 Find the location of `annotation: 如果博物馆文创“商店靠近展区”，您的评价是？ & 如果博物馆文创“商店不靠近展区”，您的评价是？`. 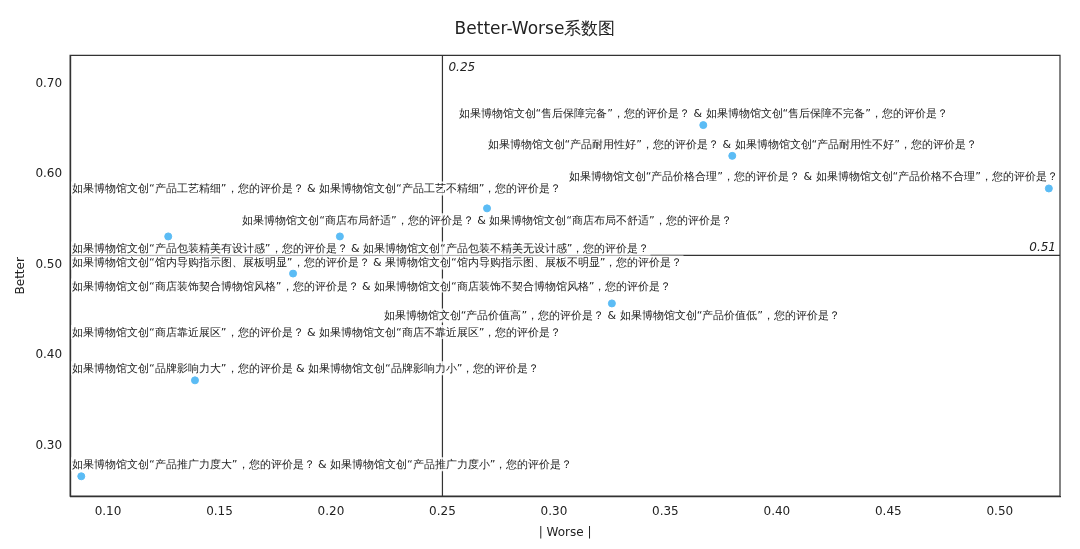

annotation: 如果博物馆文创“商店靠近展区”，您的评价是？ & 如果博物馆文创“商店不靠近展区”，您的评价是？ is located at coordinates (317, 332).